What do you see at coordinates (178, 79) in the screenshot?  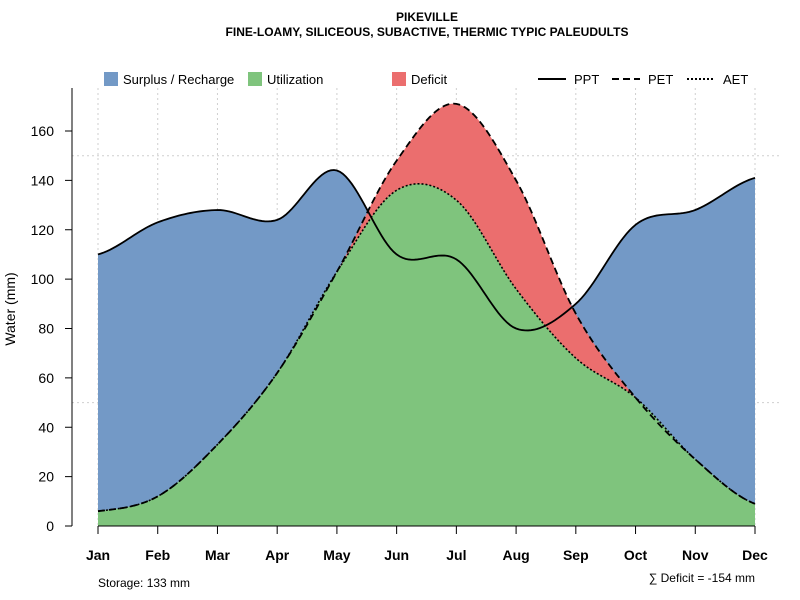 I see `legend-label-surplus-recharge: Surplus / Recharge` at bounding box center [178, 79].